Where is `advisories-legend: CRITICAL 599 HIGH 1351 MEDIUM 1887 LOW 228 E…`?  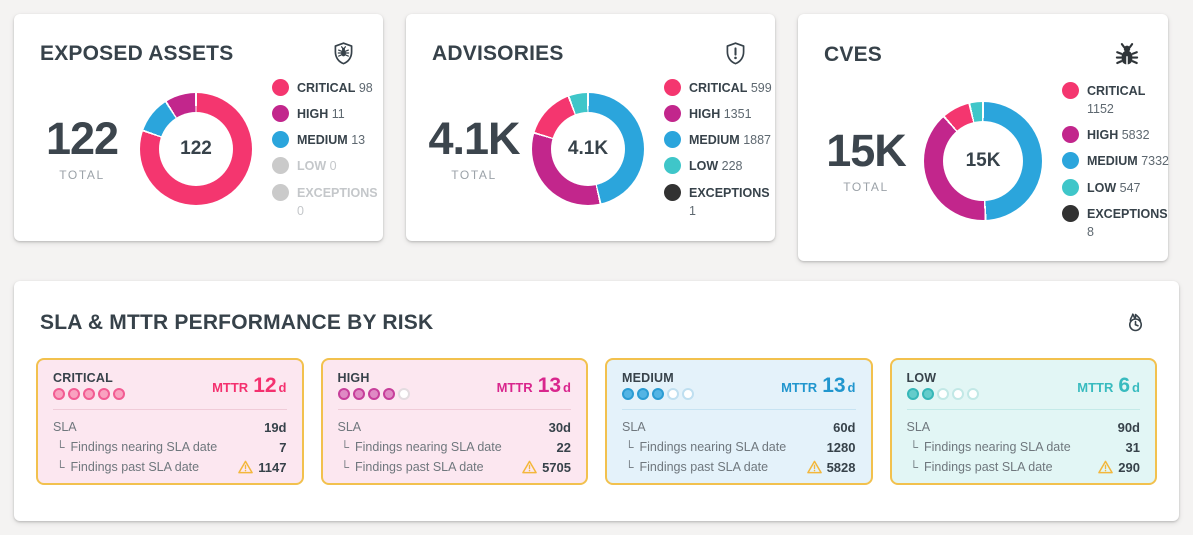 advisories-legend: CRITICAL 599 HIGH 1351 MEDIUM 1887 LOW 228 E… is located at coordinates (720, 149).